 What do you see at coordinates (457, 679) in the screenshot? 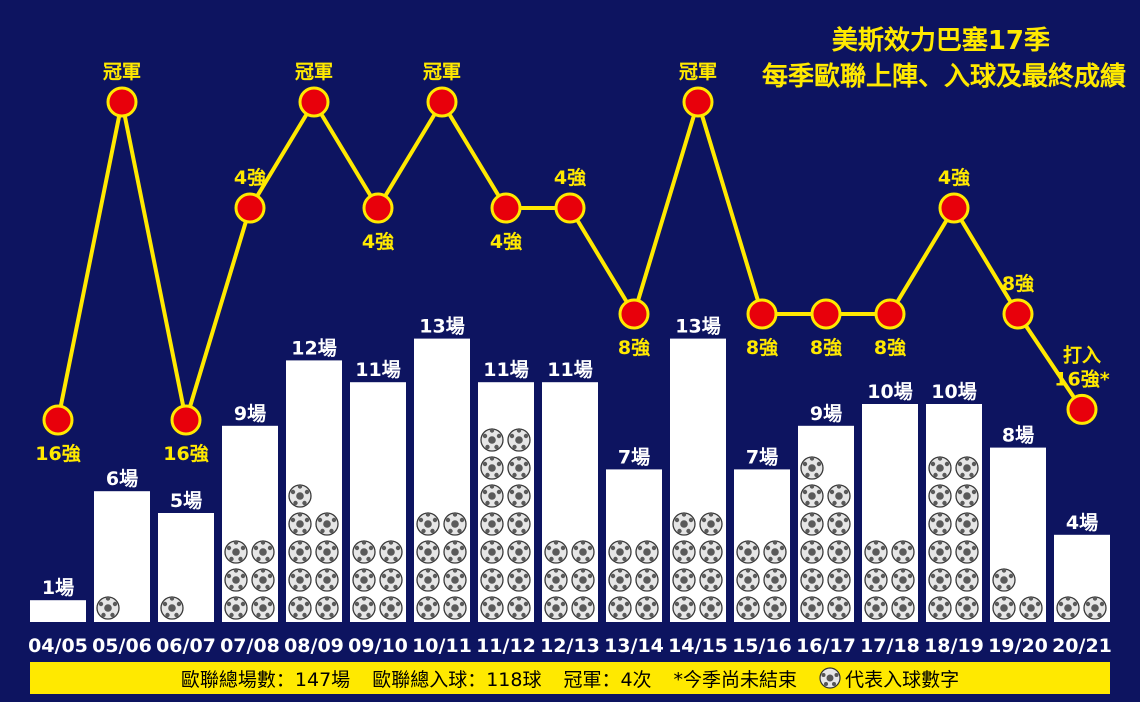
I see `total-goals: 歐聯總入球：118球` at bounding box center [457, 679].